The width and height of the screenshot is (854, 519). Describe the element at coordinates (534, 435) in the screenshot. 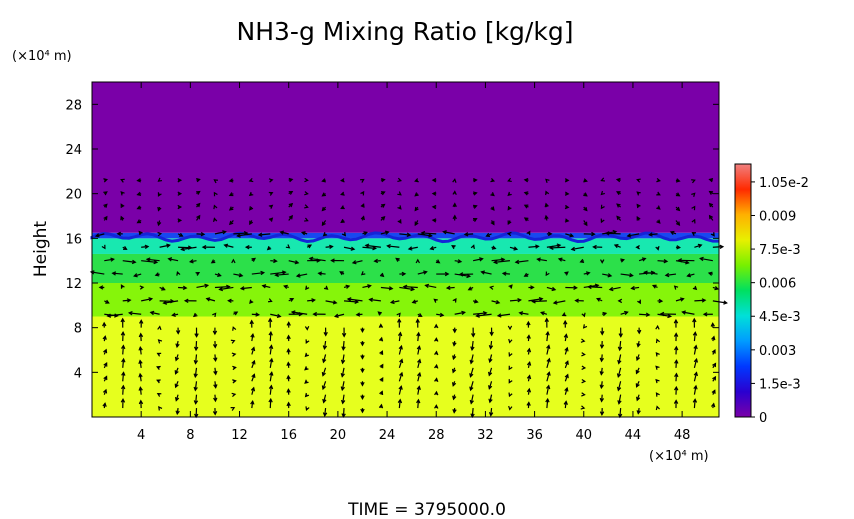

I see `x-tick-label-8: 36` at that location.